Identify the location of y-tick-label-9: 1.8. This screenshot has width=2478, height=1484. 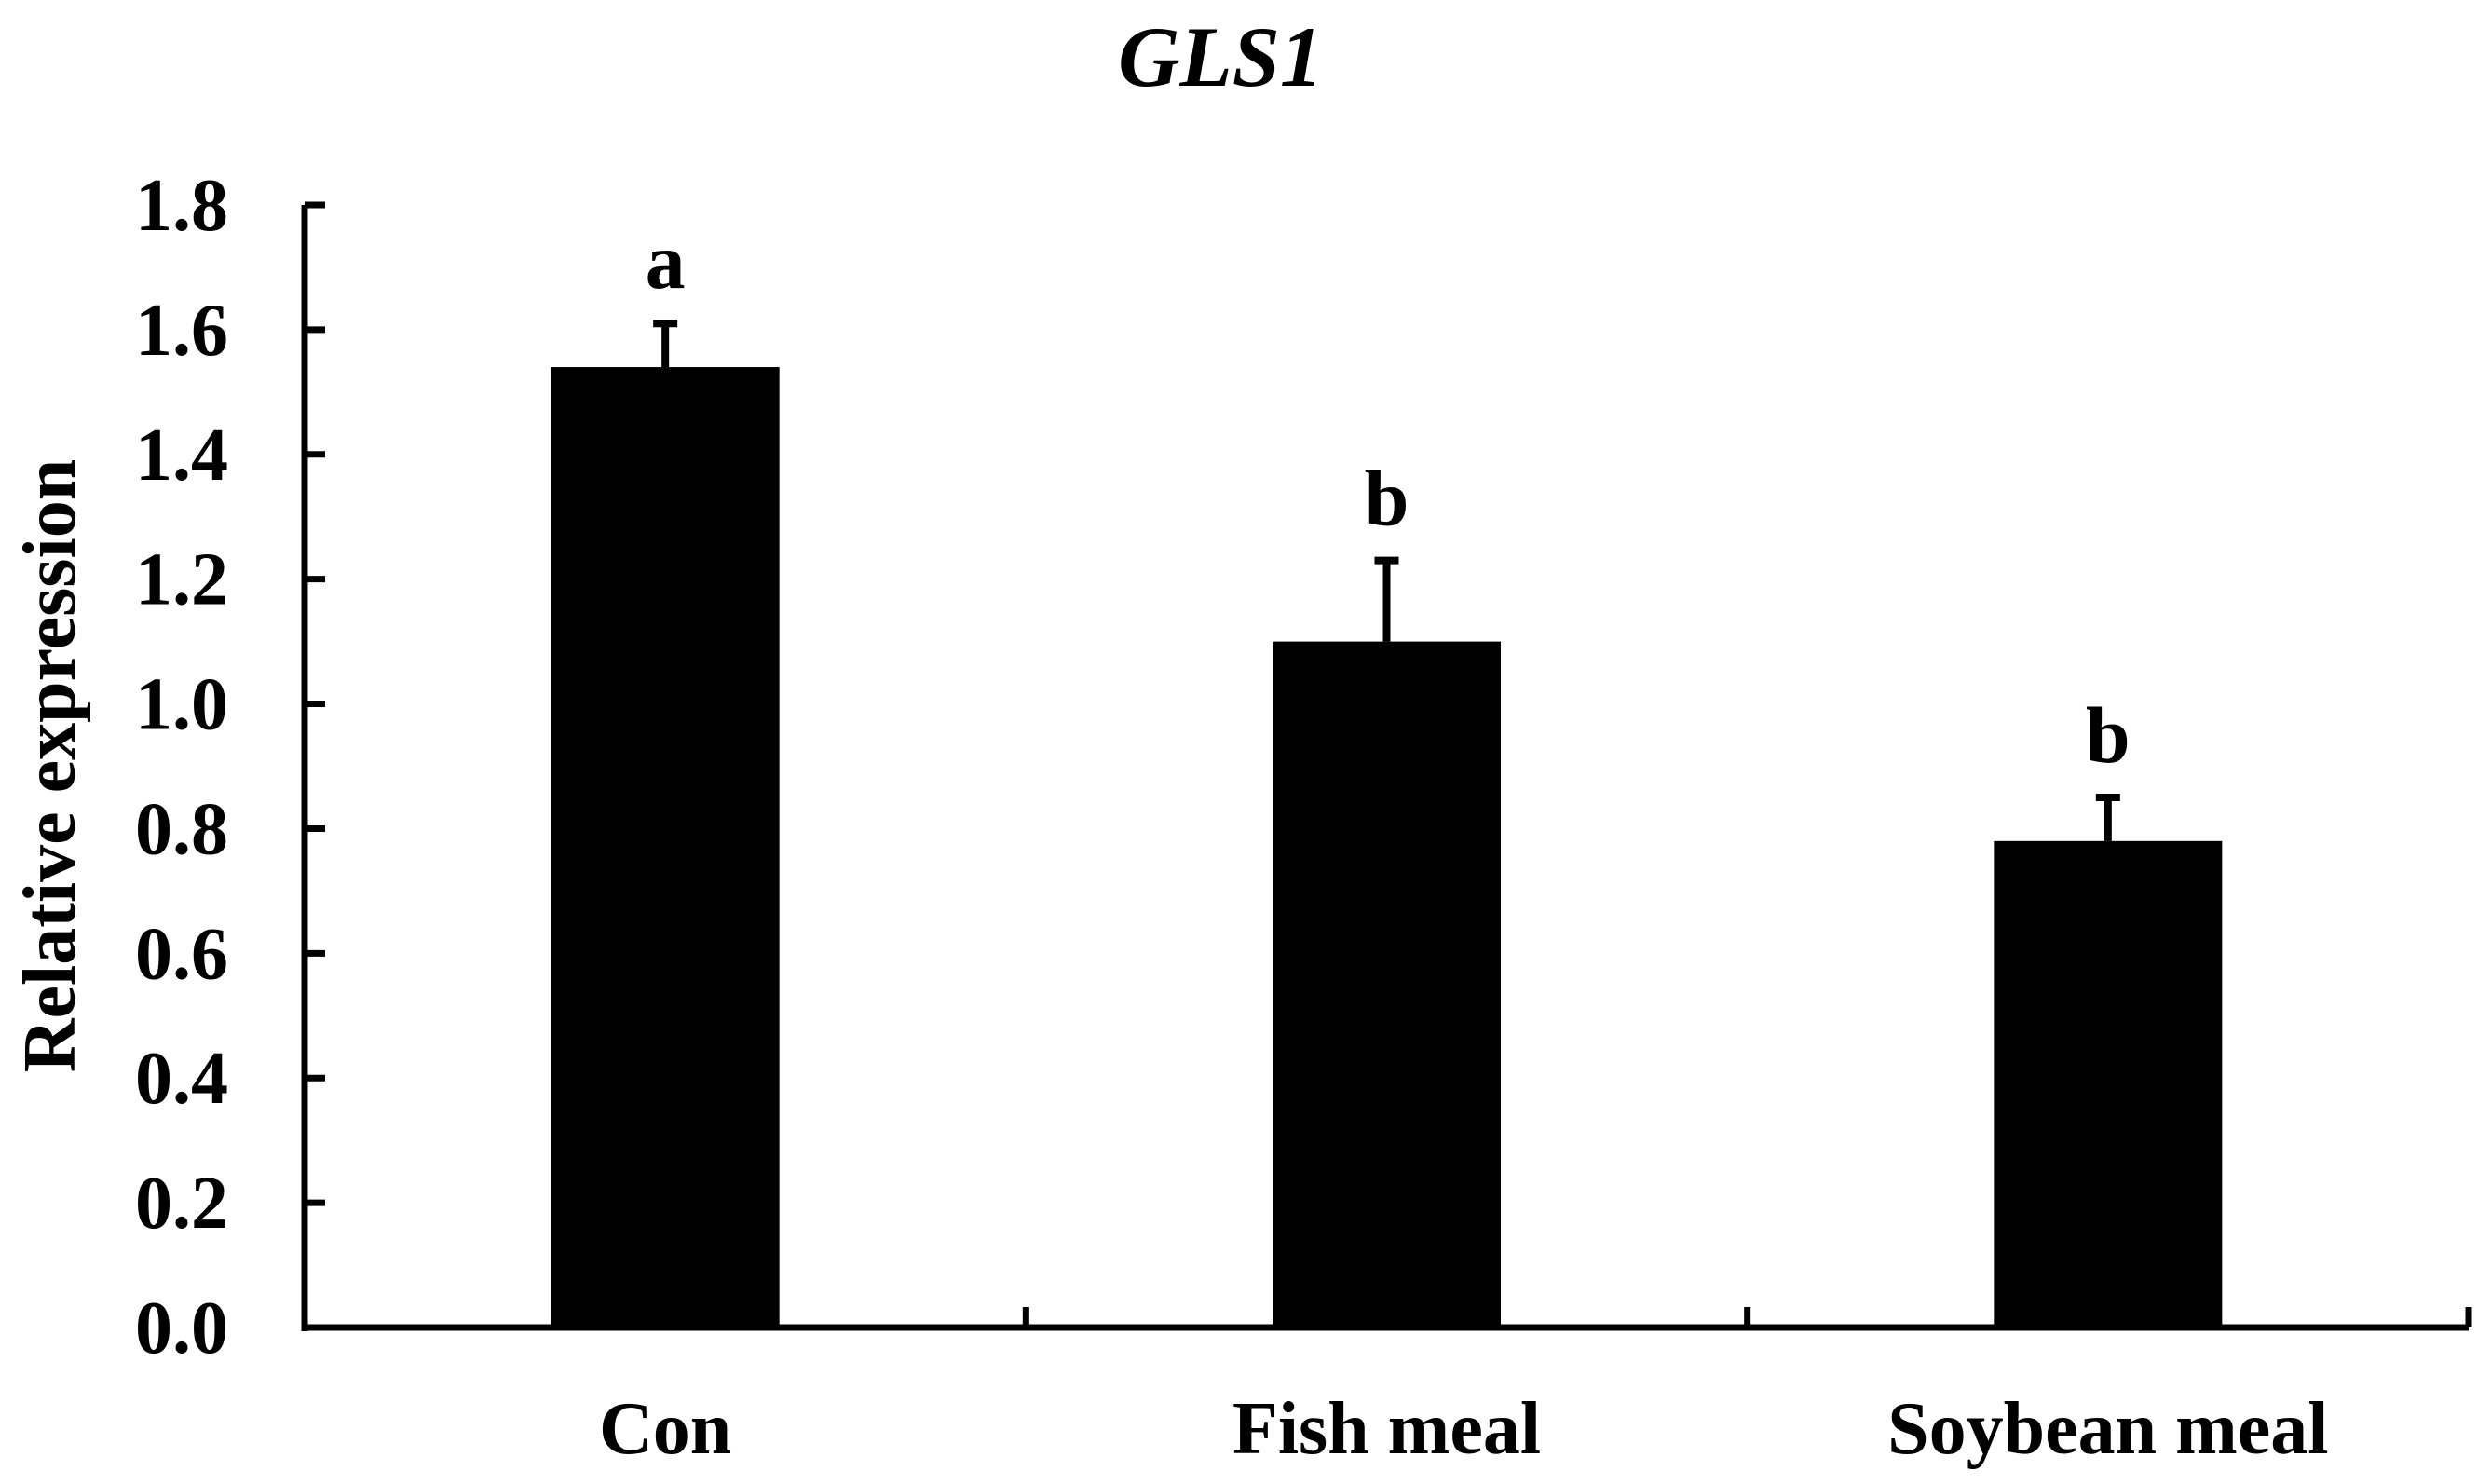
(181, 206).